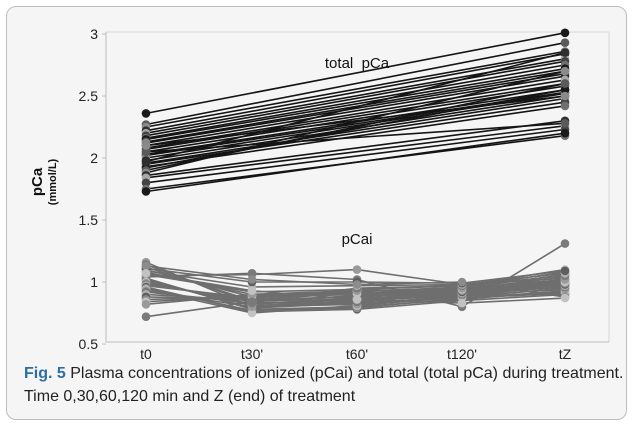 The width and height of the screenshot is (635, 428). I want to click on x-tick-label: t0, so click(146, 354).